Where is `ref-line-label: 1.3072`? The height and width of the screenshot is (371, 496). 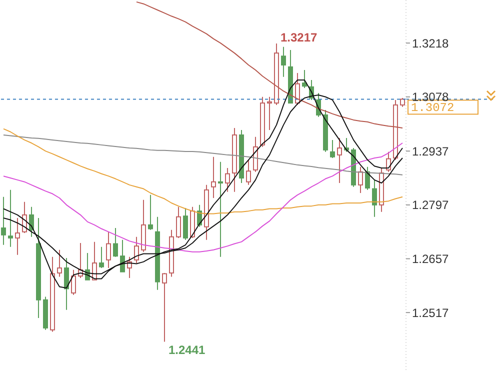
ref-line-label: 1.3072 is located at coordinates (432, 108).